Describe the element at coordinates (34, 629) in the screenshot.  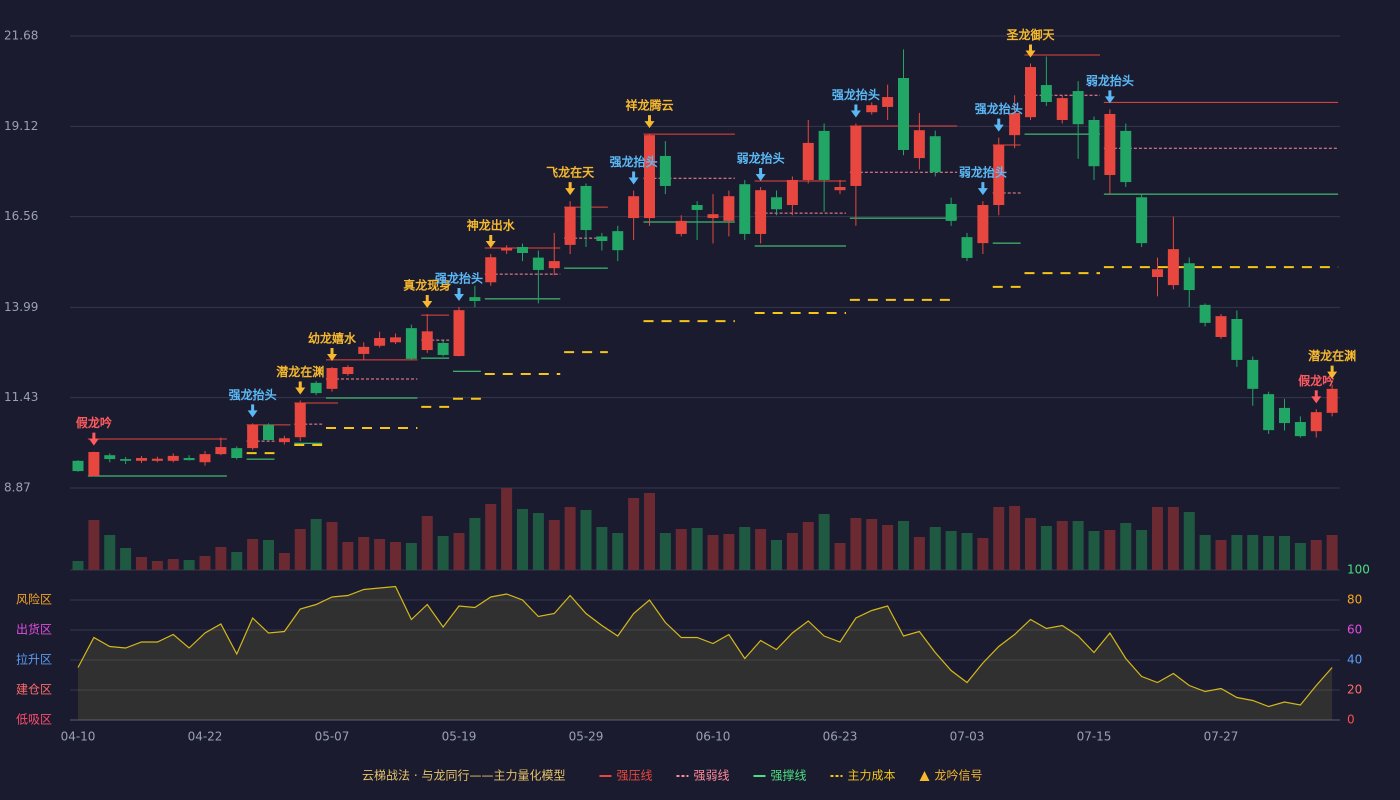
I see `zone-label: 出货区` at that location.